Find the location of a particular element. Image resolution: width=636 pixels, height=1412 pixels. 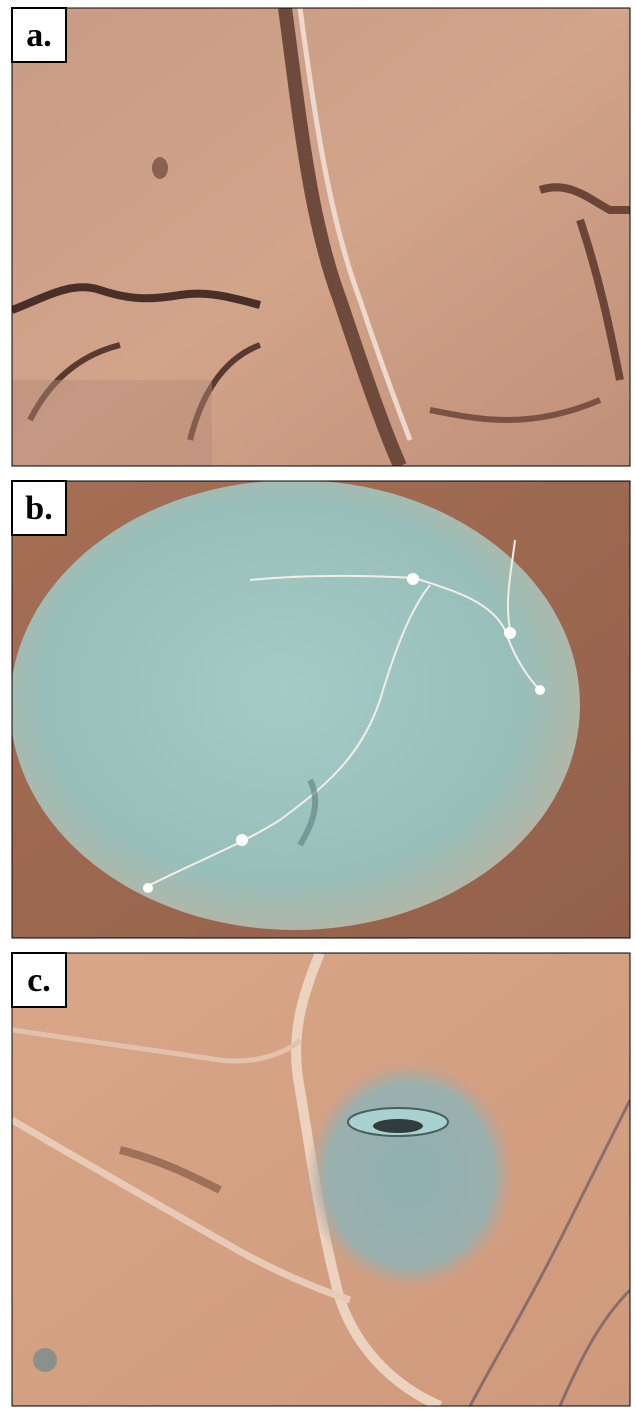

panel-label: a. is located at coordinates (39, 35).